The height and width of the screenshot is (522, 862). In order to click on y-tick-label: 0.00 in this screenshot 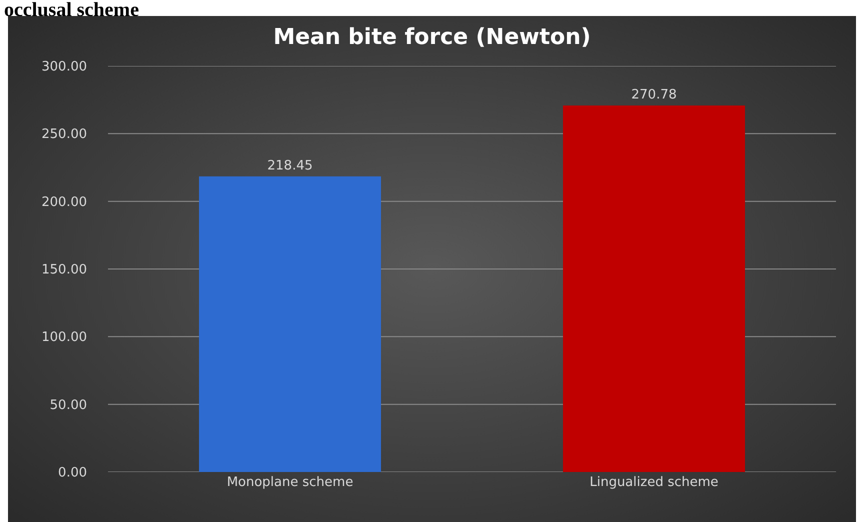, I will do `click(72, 473)`.